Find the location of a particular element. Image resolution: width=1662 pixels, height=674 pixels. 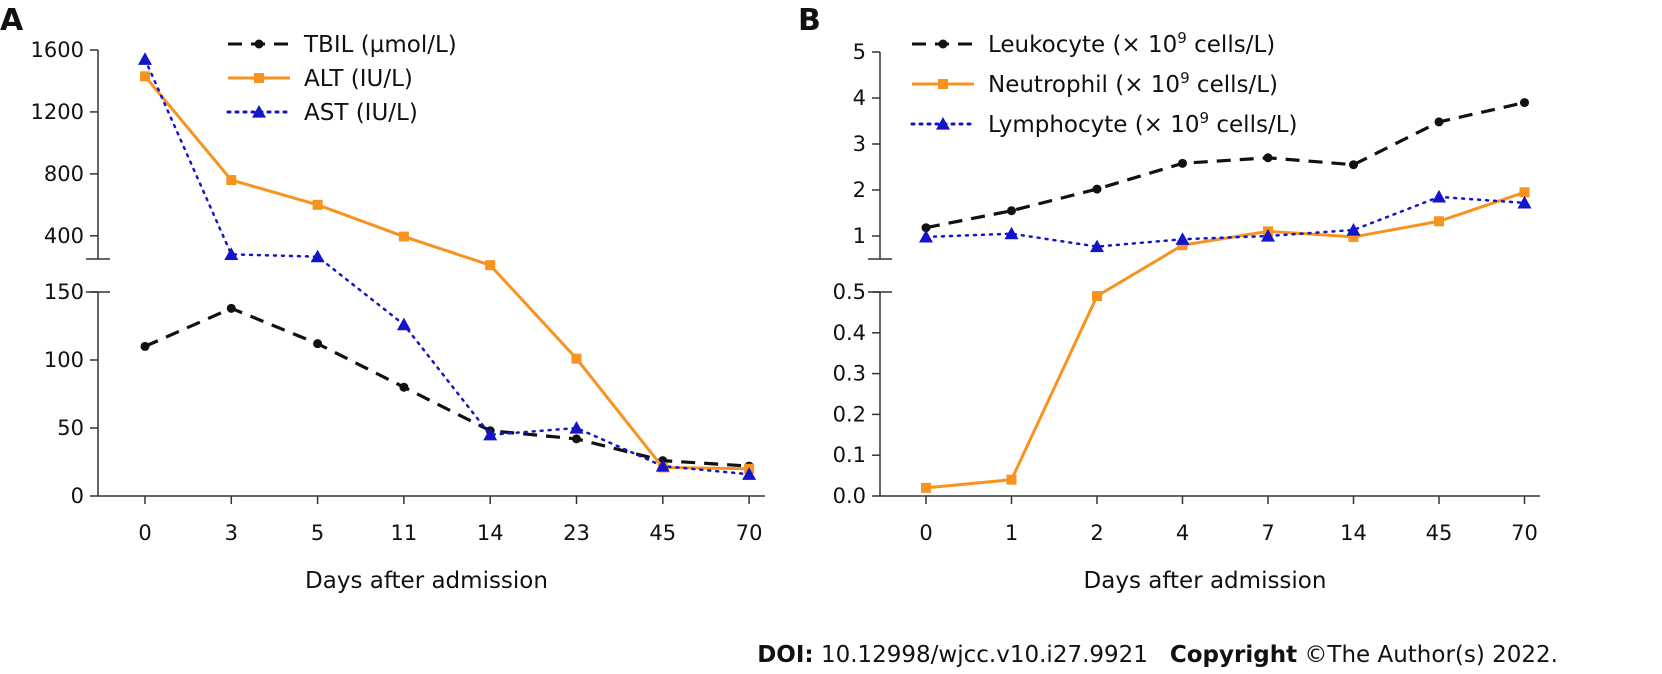

panel-b-y-tick-label: 0.3 is located at coordinates (849, 374).